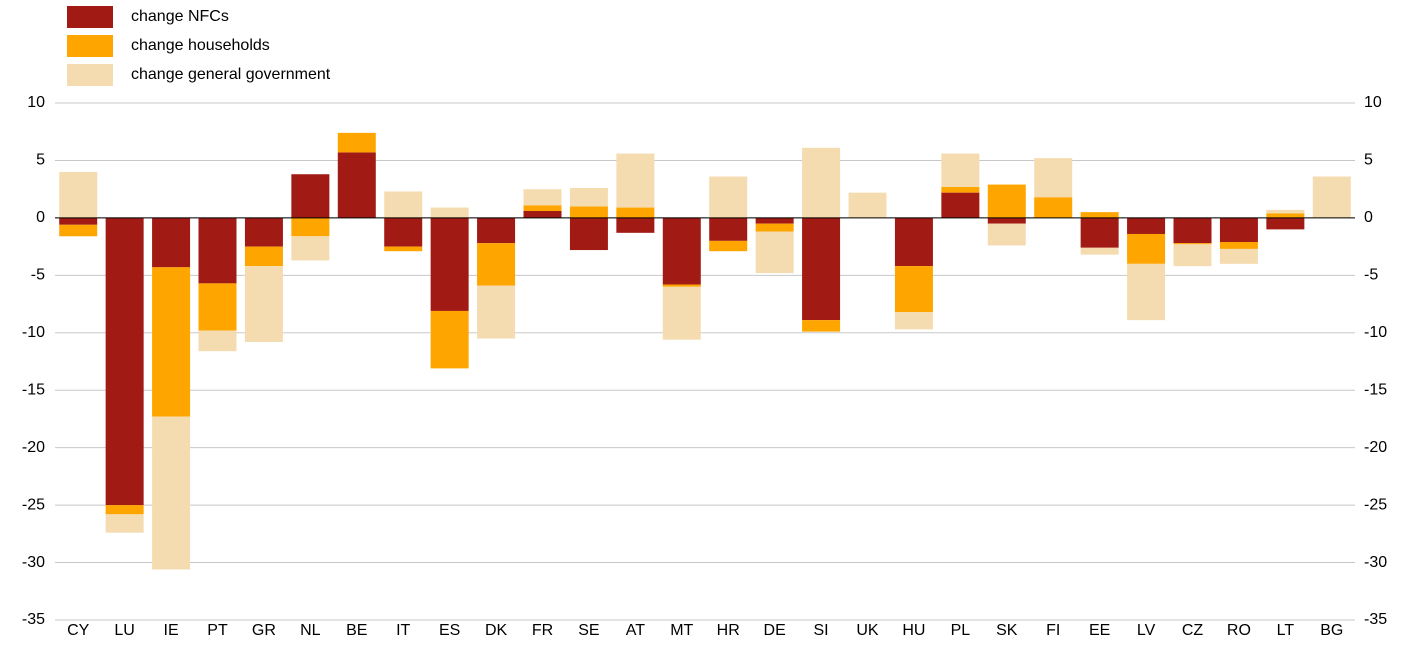 The height and width of the screenshot is (647, 1416). Describe the element at coordinates (1375, 389) in the screenshot. I see `y2-tick-label: -15` at that location.